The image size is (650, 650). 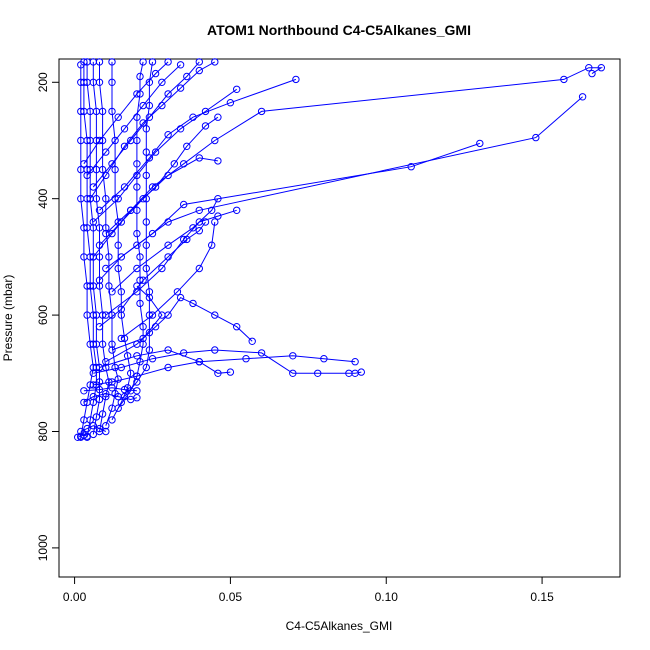 What do you see at coordinates (339, 30) in the screenshot?
I see `chart-title: ATOM1 Northbound C4-C5Alkanes_GMI` at bounding box center [339, 30].